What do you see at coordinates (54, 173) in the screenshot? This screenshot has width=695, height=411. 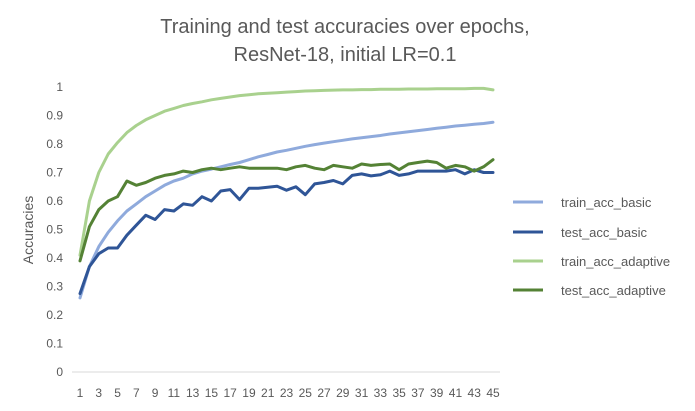 I see `y-tick-label: 0.7` at bounding box center [54, 173].